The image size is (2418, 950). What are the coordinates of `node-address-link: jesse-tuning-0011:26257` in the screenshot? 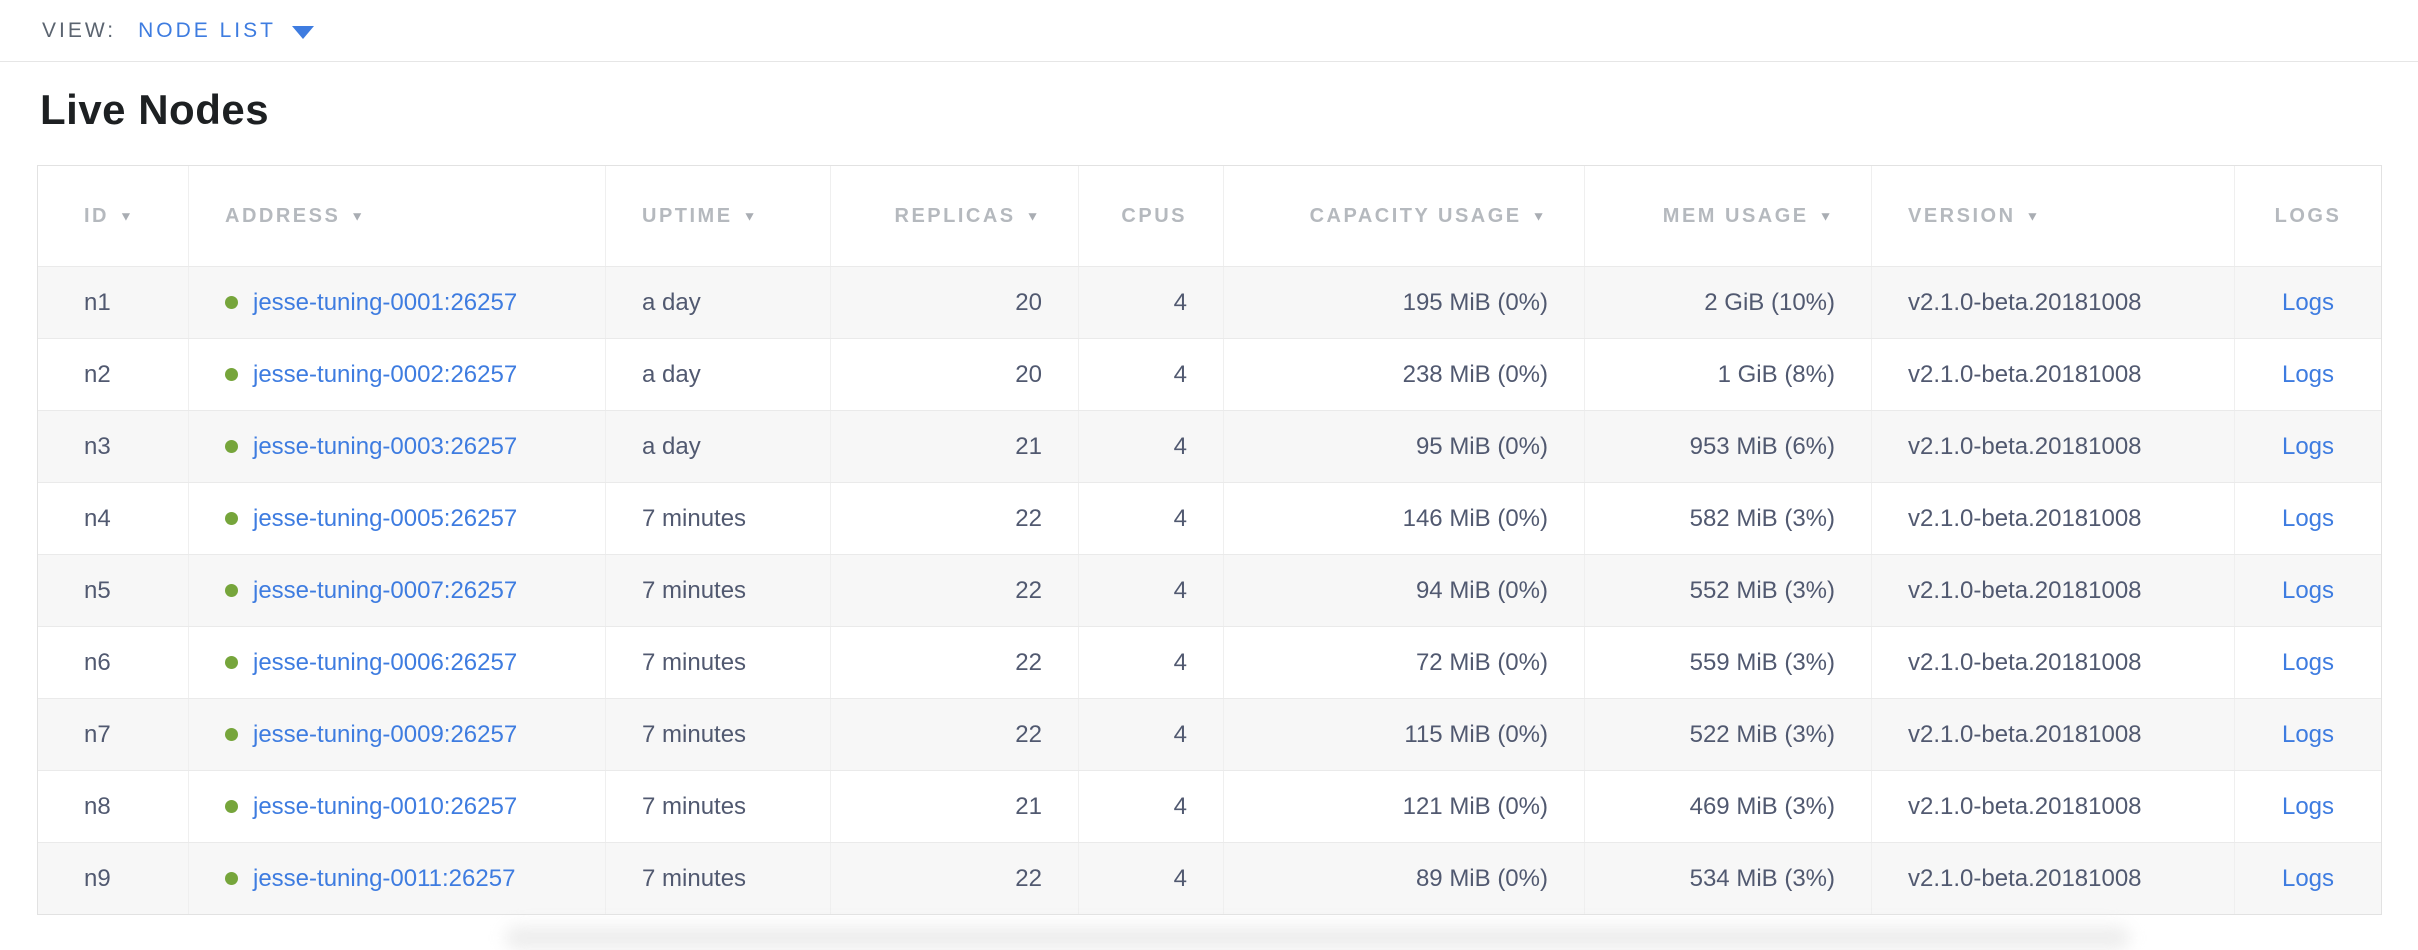 It's located at (384, 878).